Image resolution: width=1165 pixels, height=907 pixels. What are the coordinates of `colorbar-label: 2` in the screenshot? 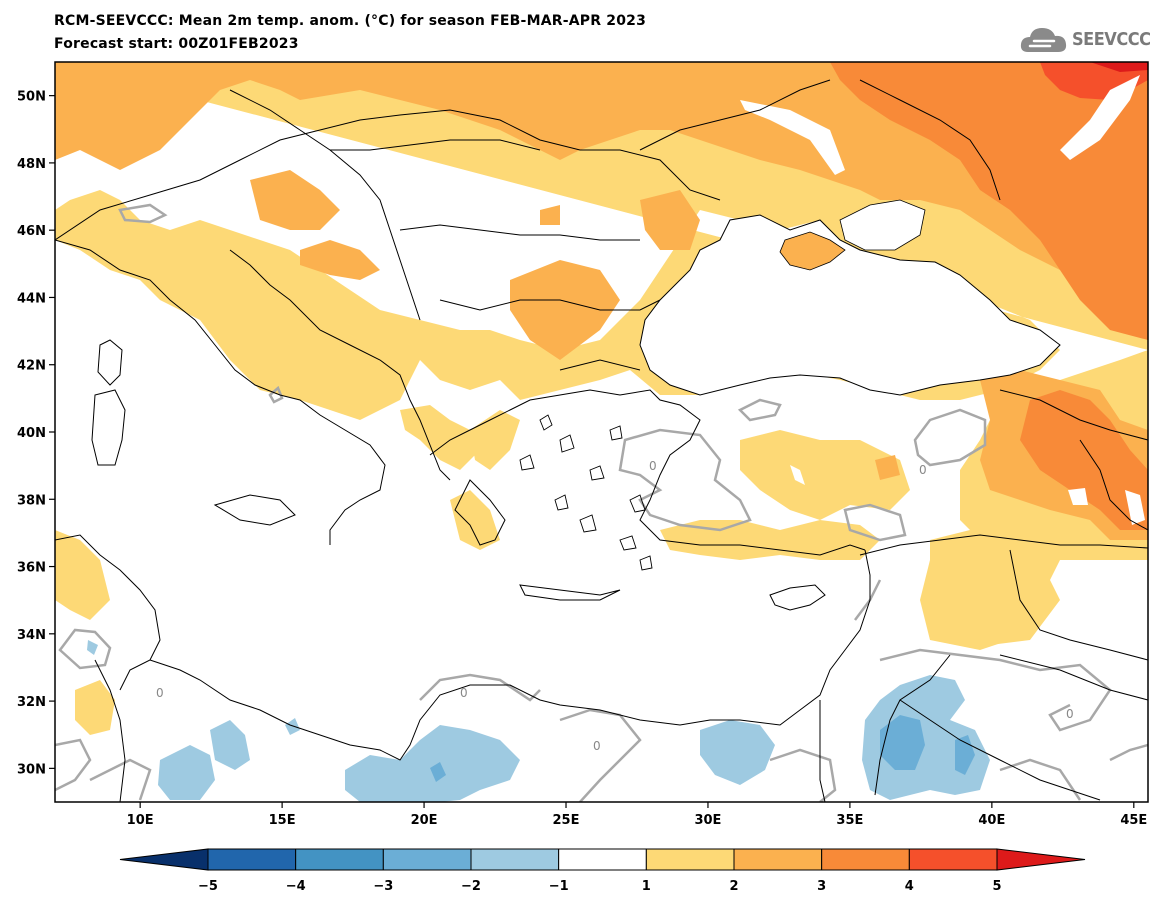 It's located at (733, 886).